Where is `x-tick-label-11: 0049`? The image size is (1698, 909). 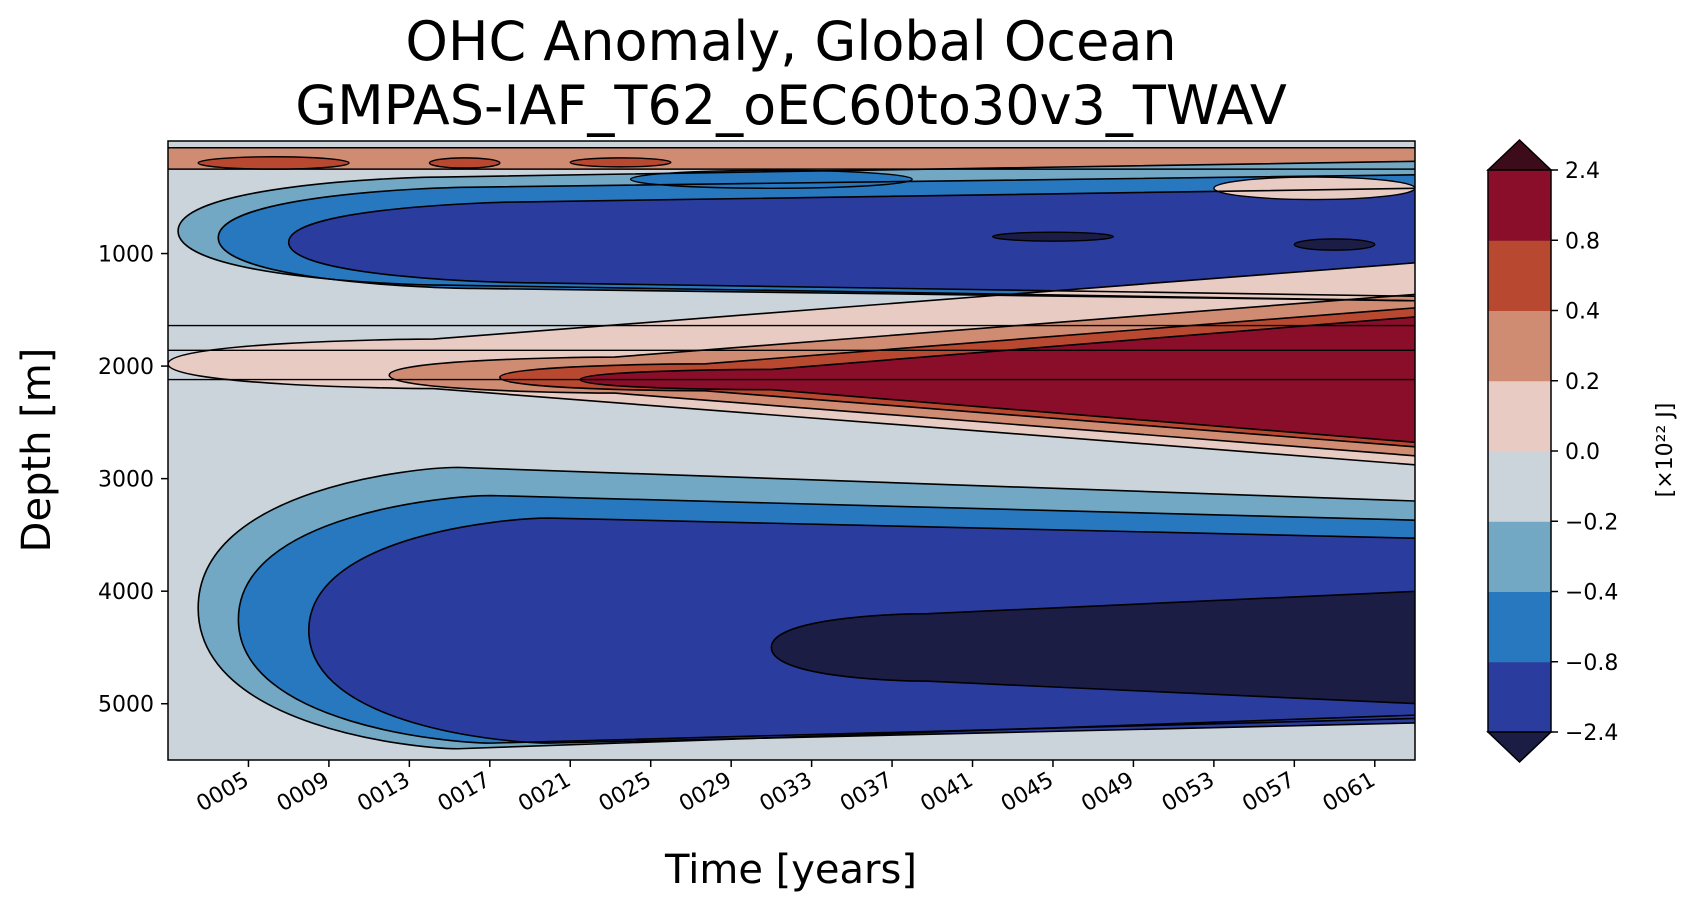 x-tick-label-11: 0049 is located at coordinates (1107, 793).